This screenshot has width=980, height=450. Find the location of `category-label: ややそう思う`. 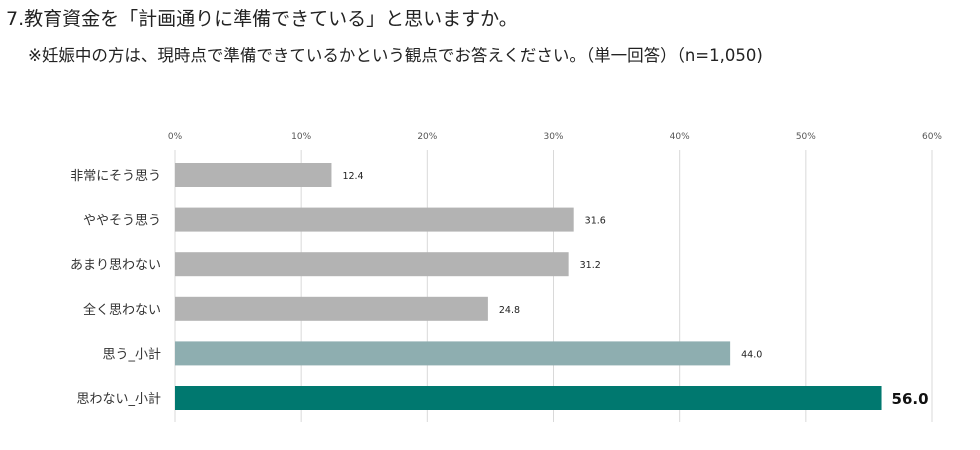

category-label: ややそう思う is located at coordinates (122, 221).